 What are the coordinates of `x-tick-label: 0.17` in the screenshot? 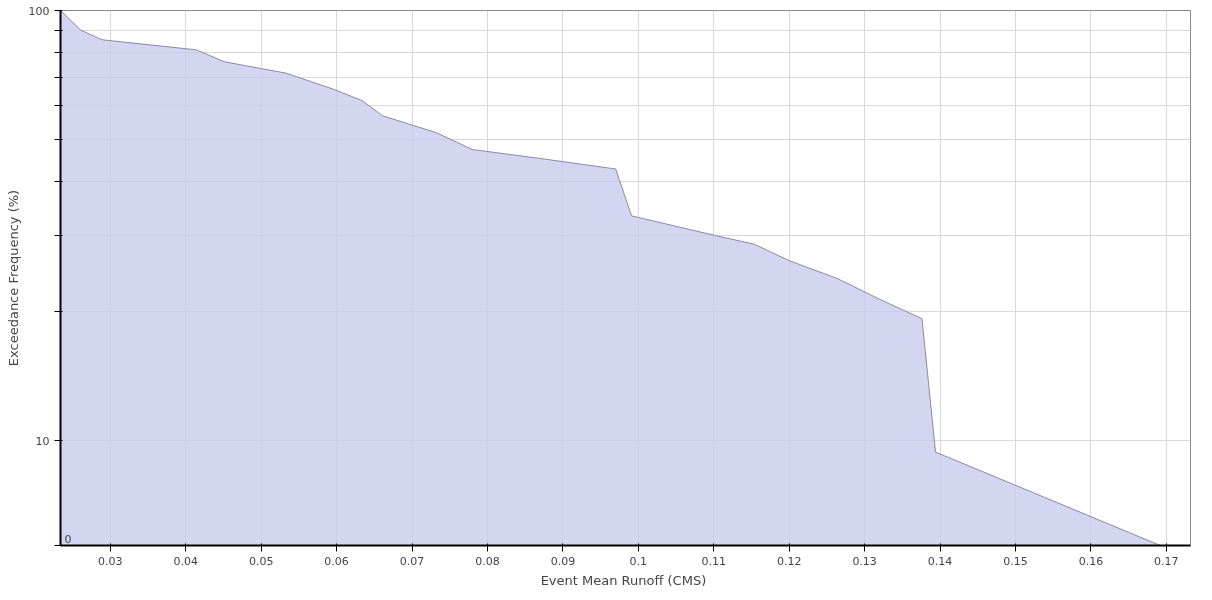 It's located at (1166, 561).